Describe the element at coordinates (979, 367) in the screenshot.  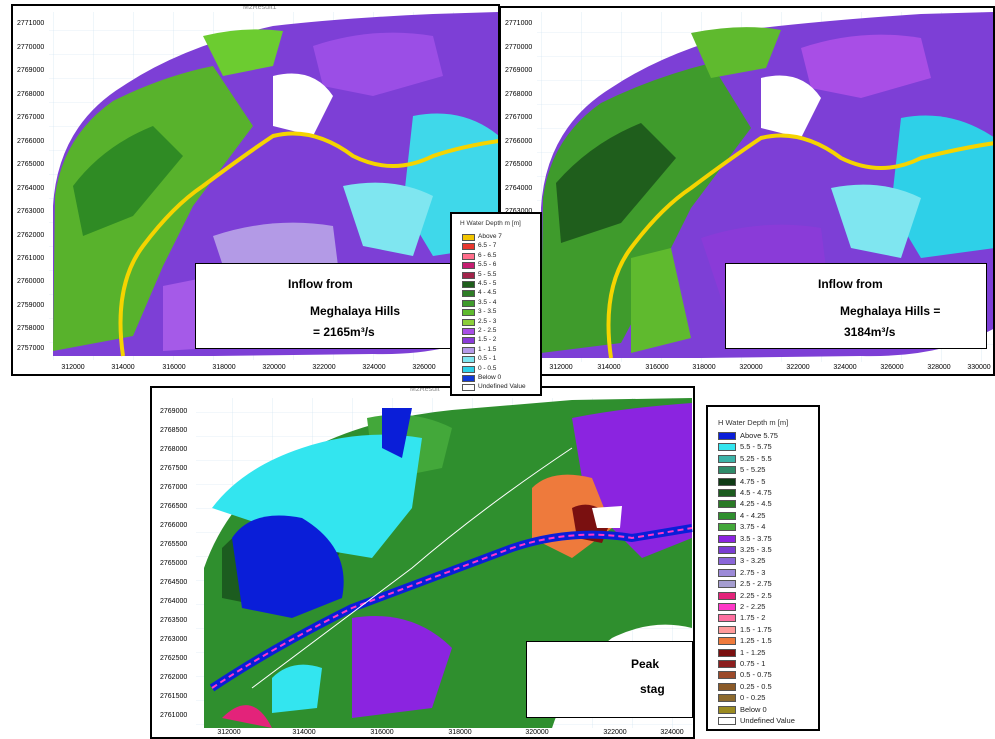
I see `x-tick: 330000` at that location.